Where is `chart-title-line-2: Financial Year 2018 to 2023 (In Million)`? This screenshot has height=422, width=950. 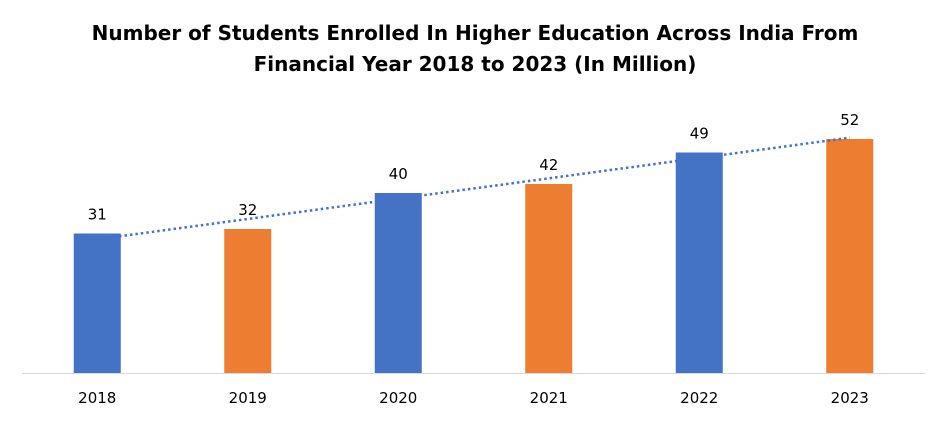
chart-title-line-2: Financial Year 2018 to 2023 (In Million) is located at coordinates (475, 64).